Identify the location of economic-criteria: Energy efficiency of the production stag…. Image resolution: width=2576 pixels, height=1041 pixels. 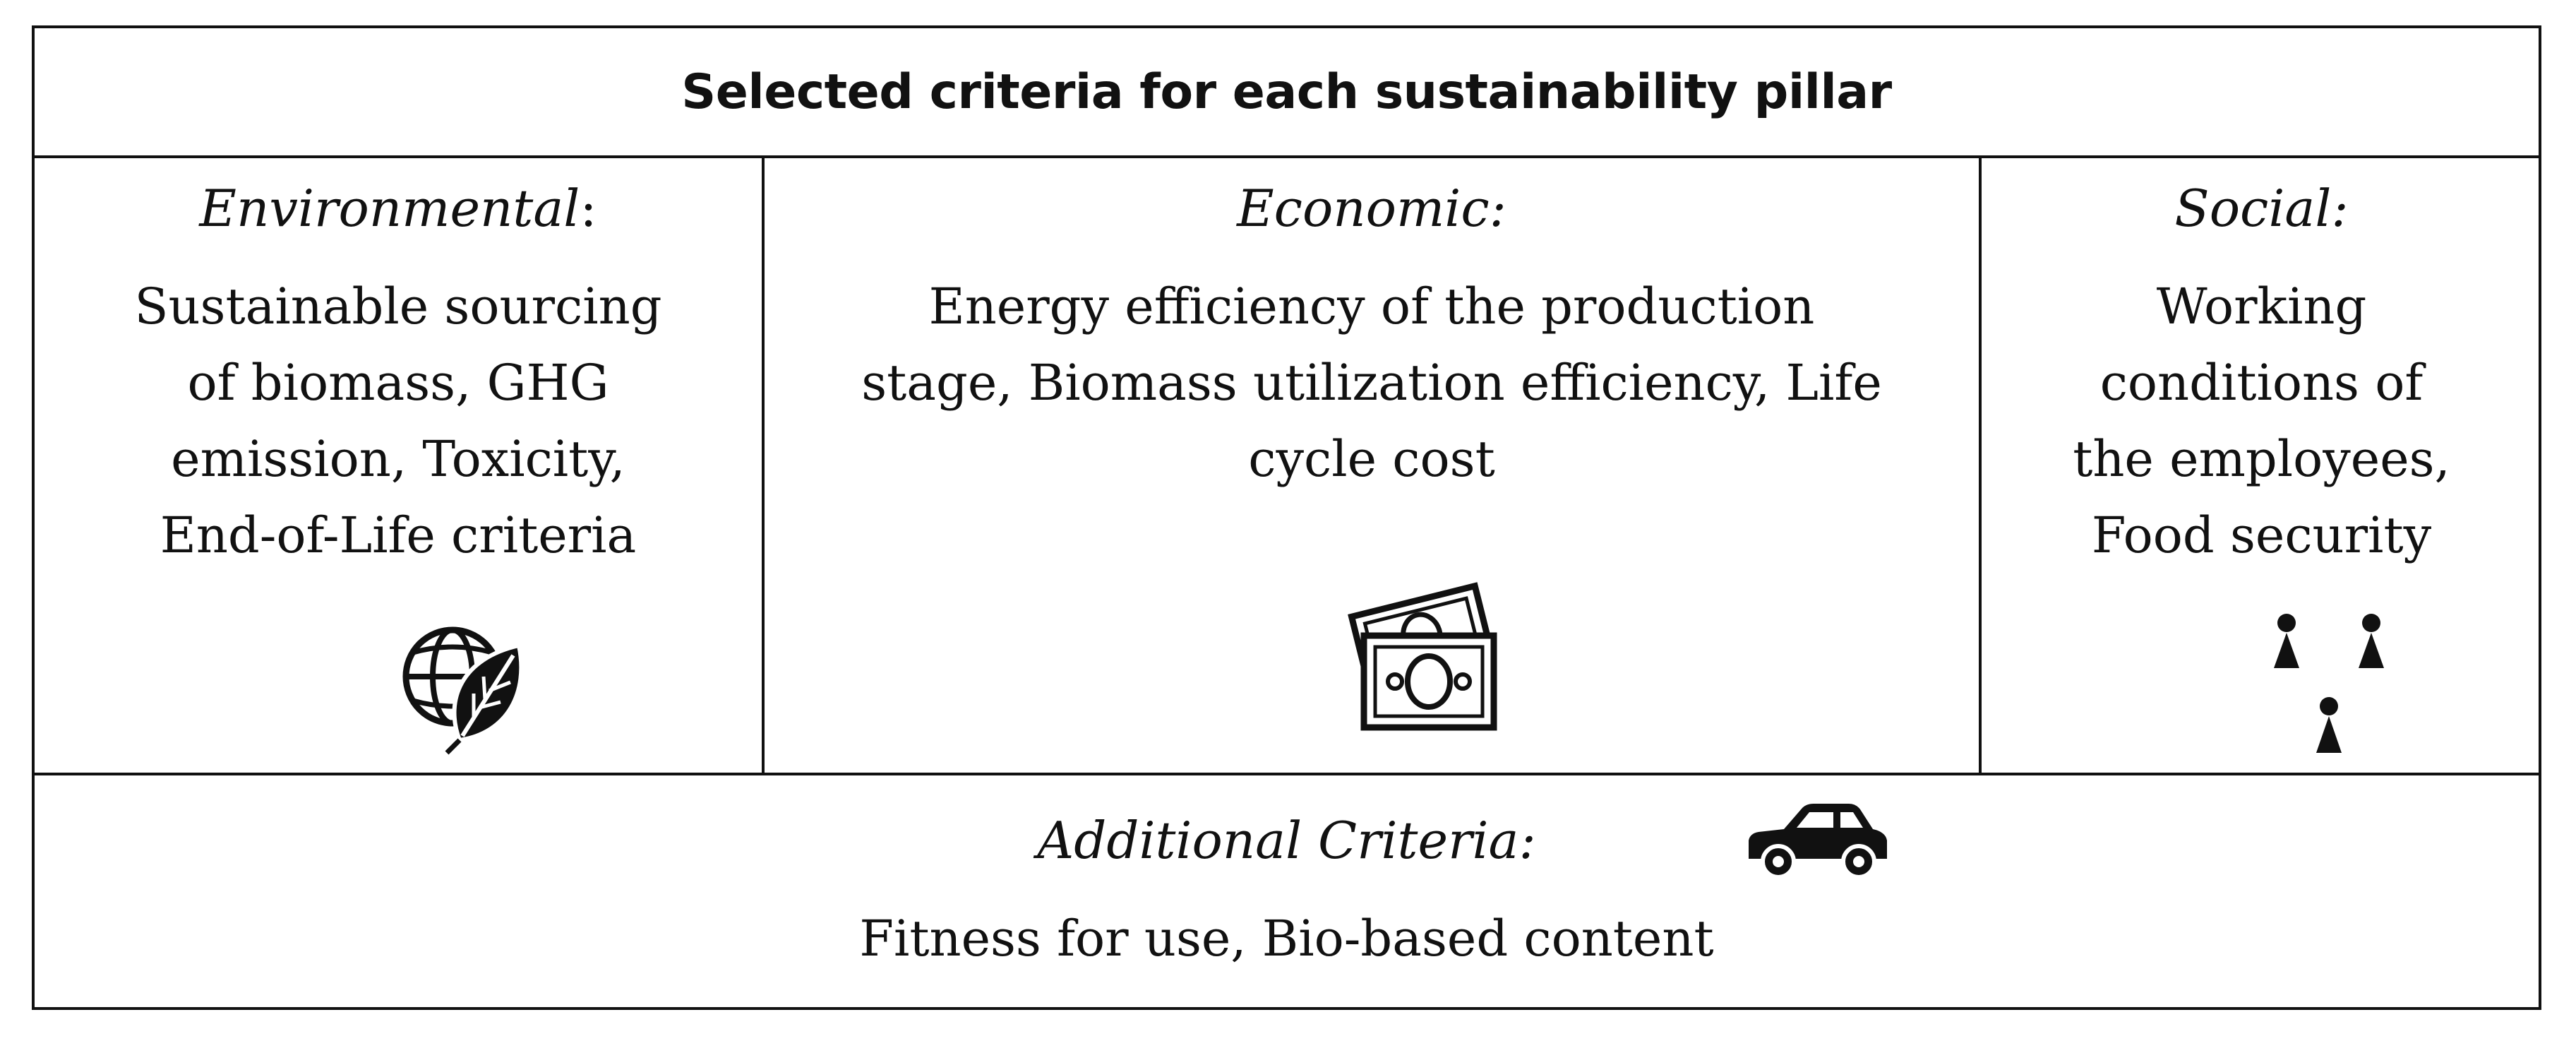
(1372, 382).